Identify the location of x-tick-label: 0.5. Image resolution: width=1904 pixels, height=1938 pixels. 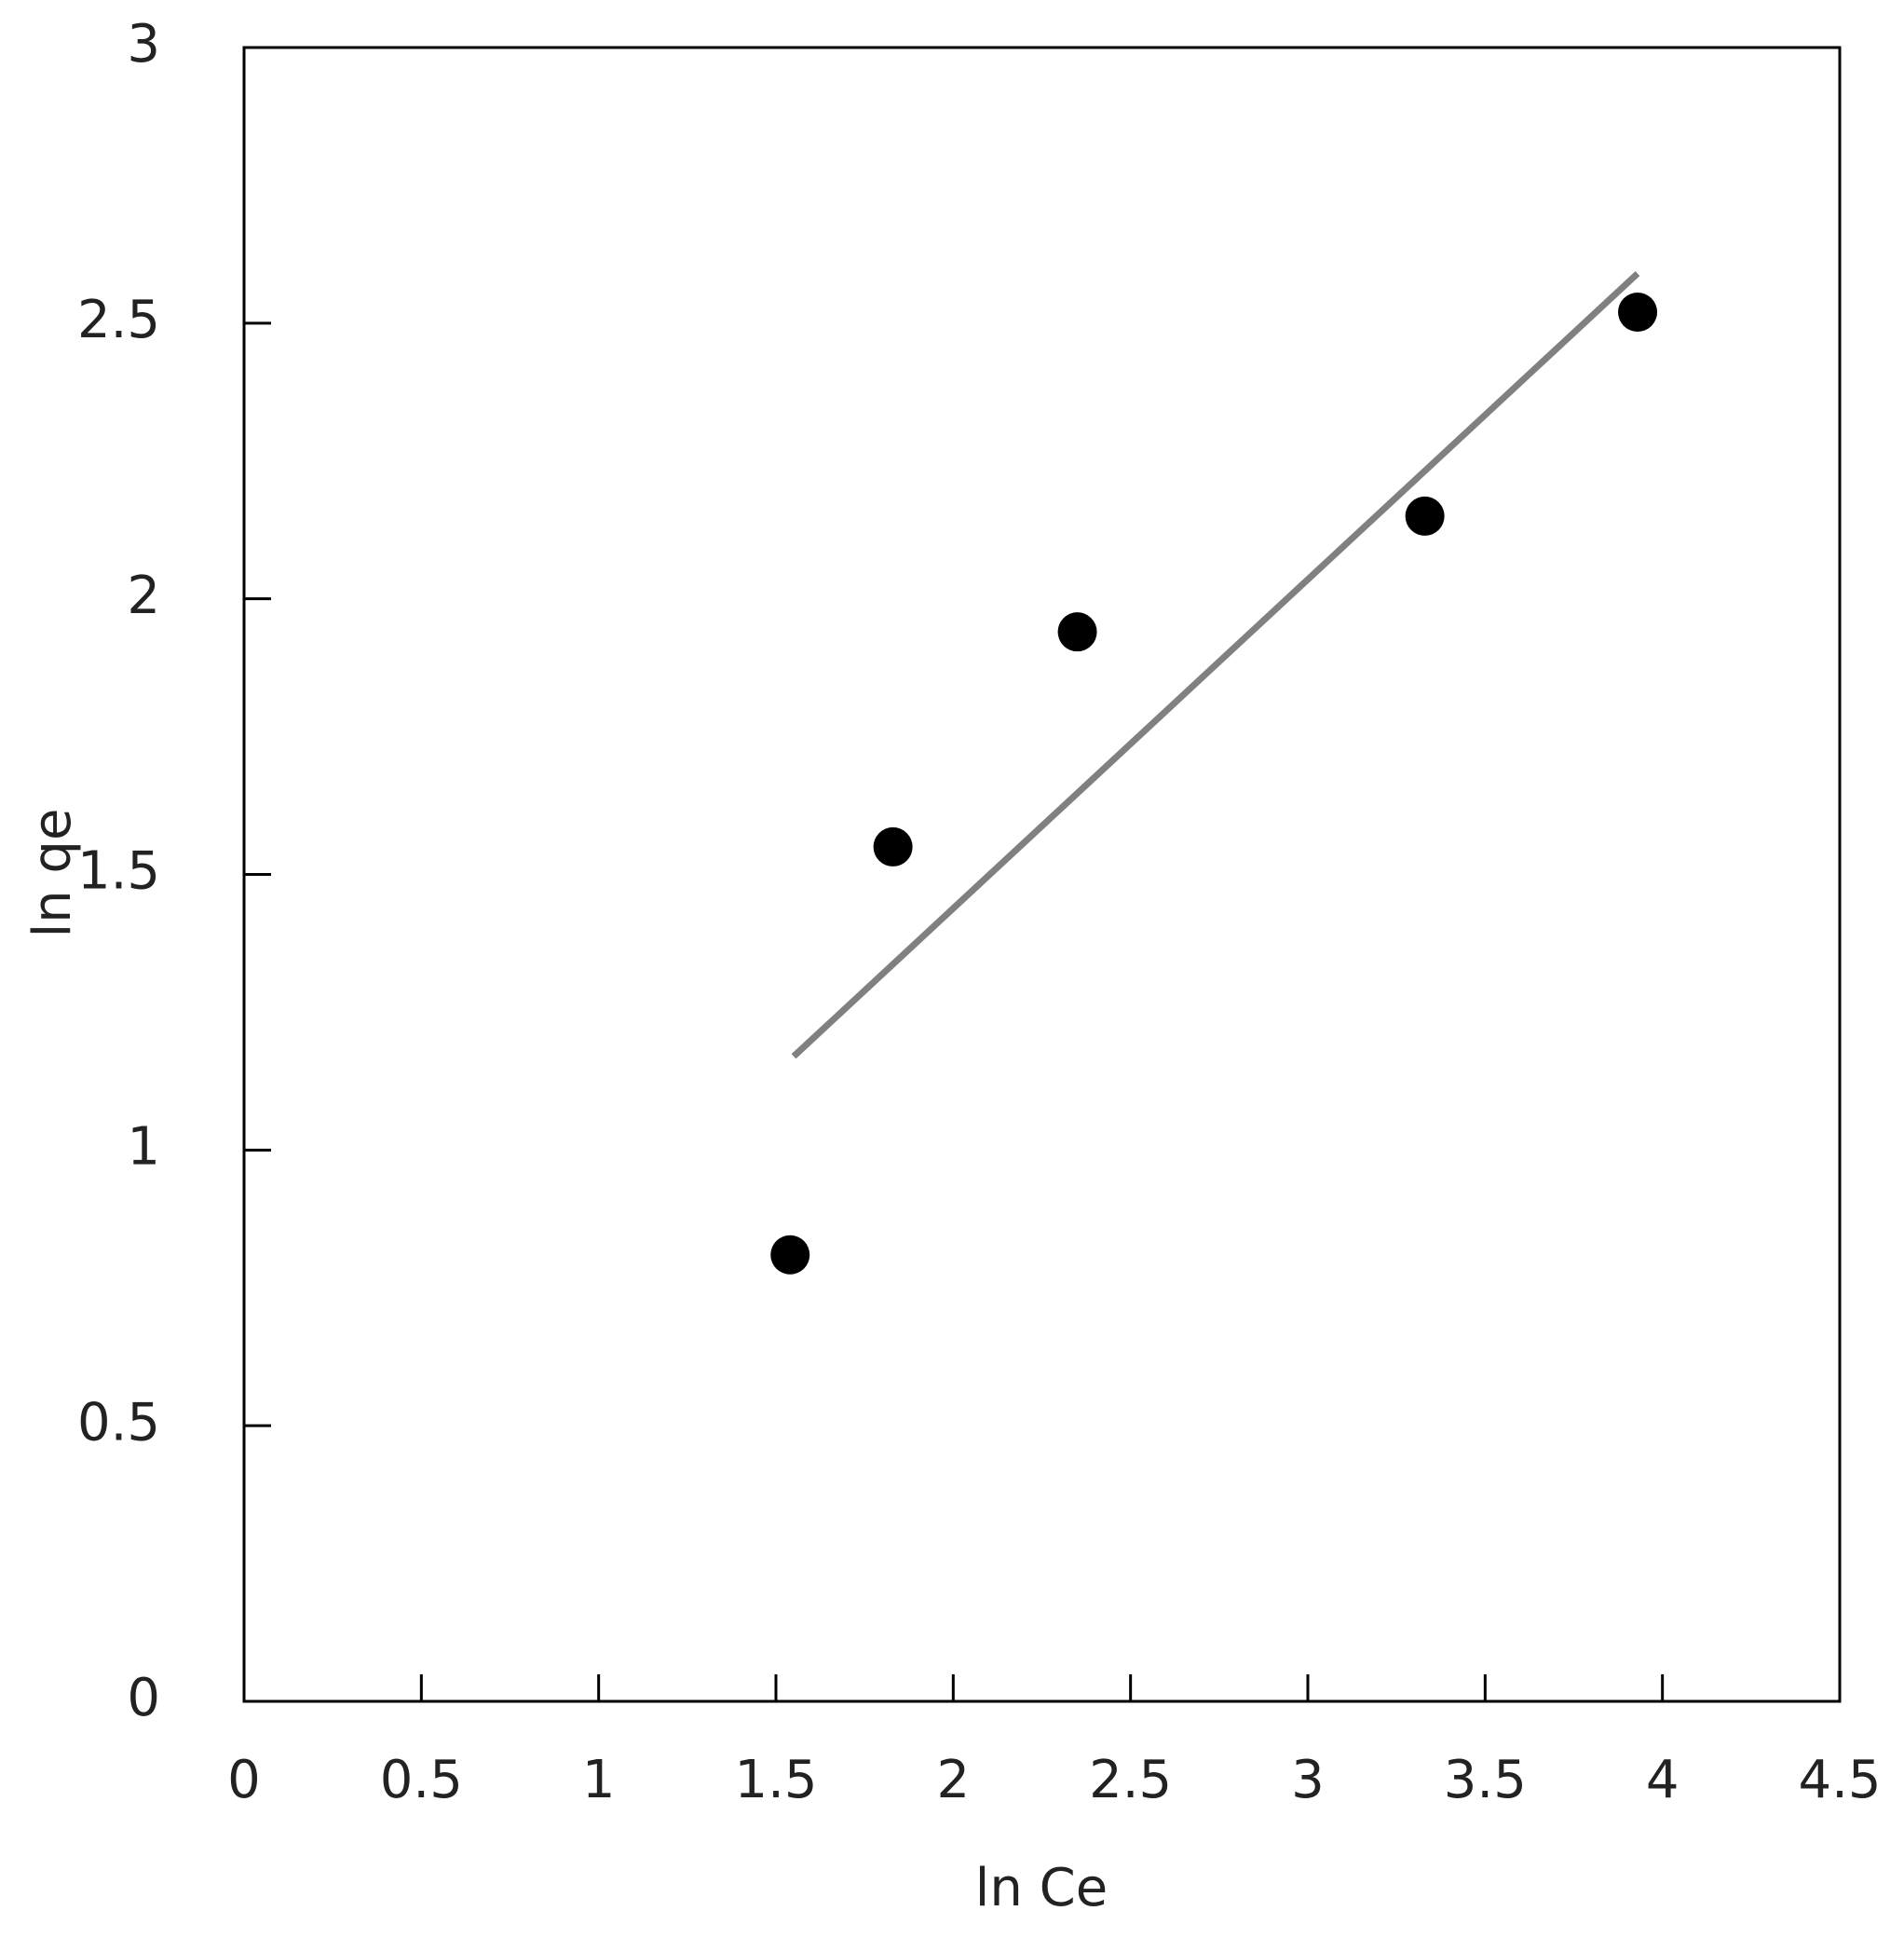
(421, 1780).